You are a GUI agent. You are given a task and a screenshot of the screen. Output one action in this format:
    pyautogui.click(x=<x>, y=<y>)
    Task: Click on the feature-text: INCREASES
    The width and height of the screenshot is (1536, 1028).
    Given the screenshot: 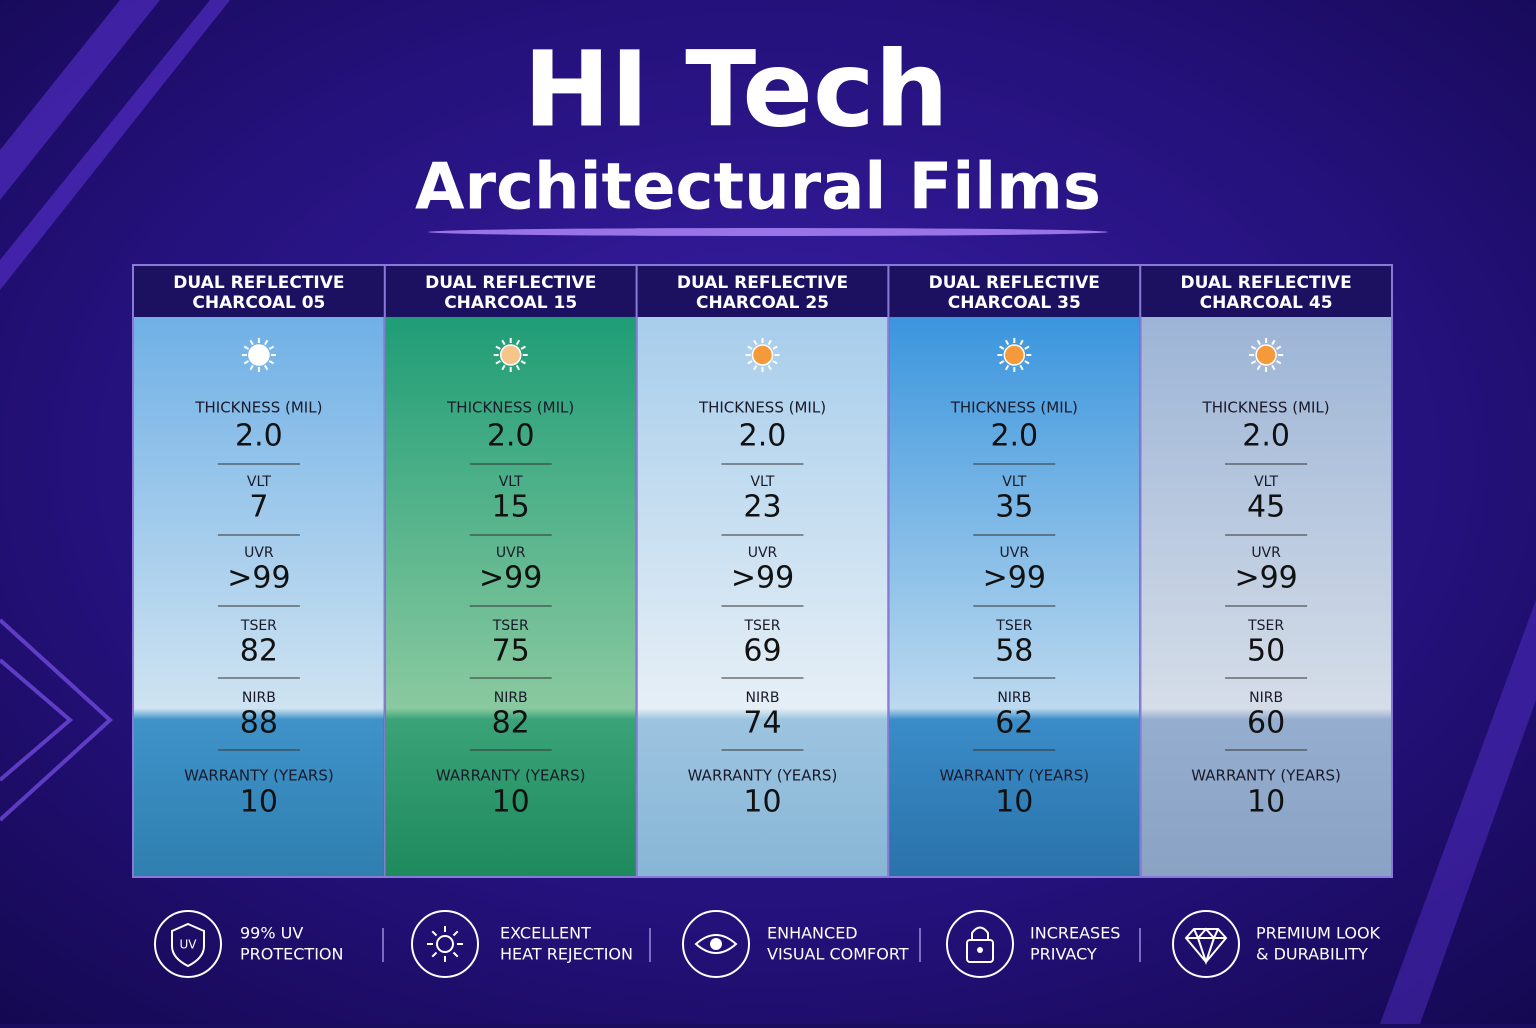 What is the action you would take?
    pyautogui.click(x=1075, y=933)
    